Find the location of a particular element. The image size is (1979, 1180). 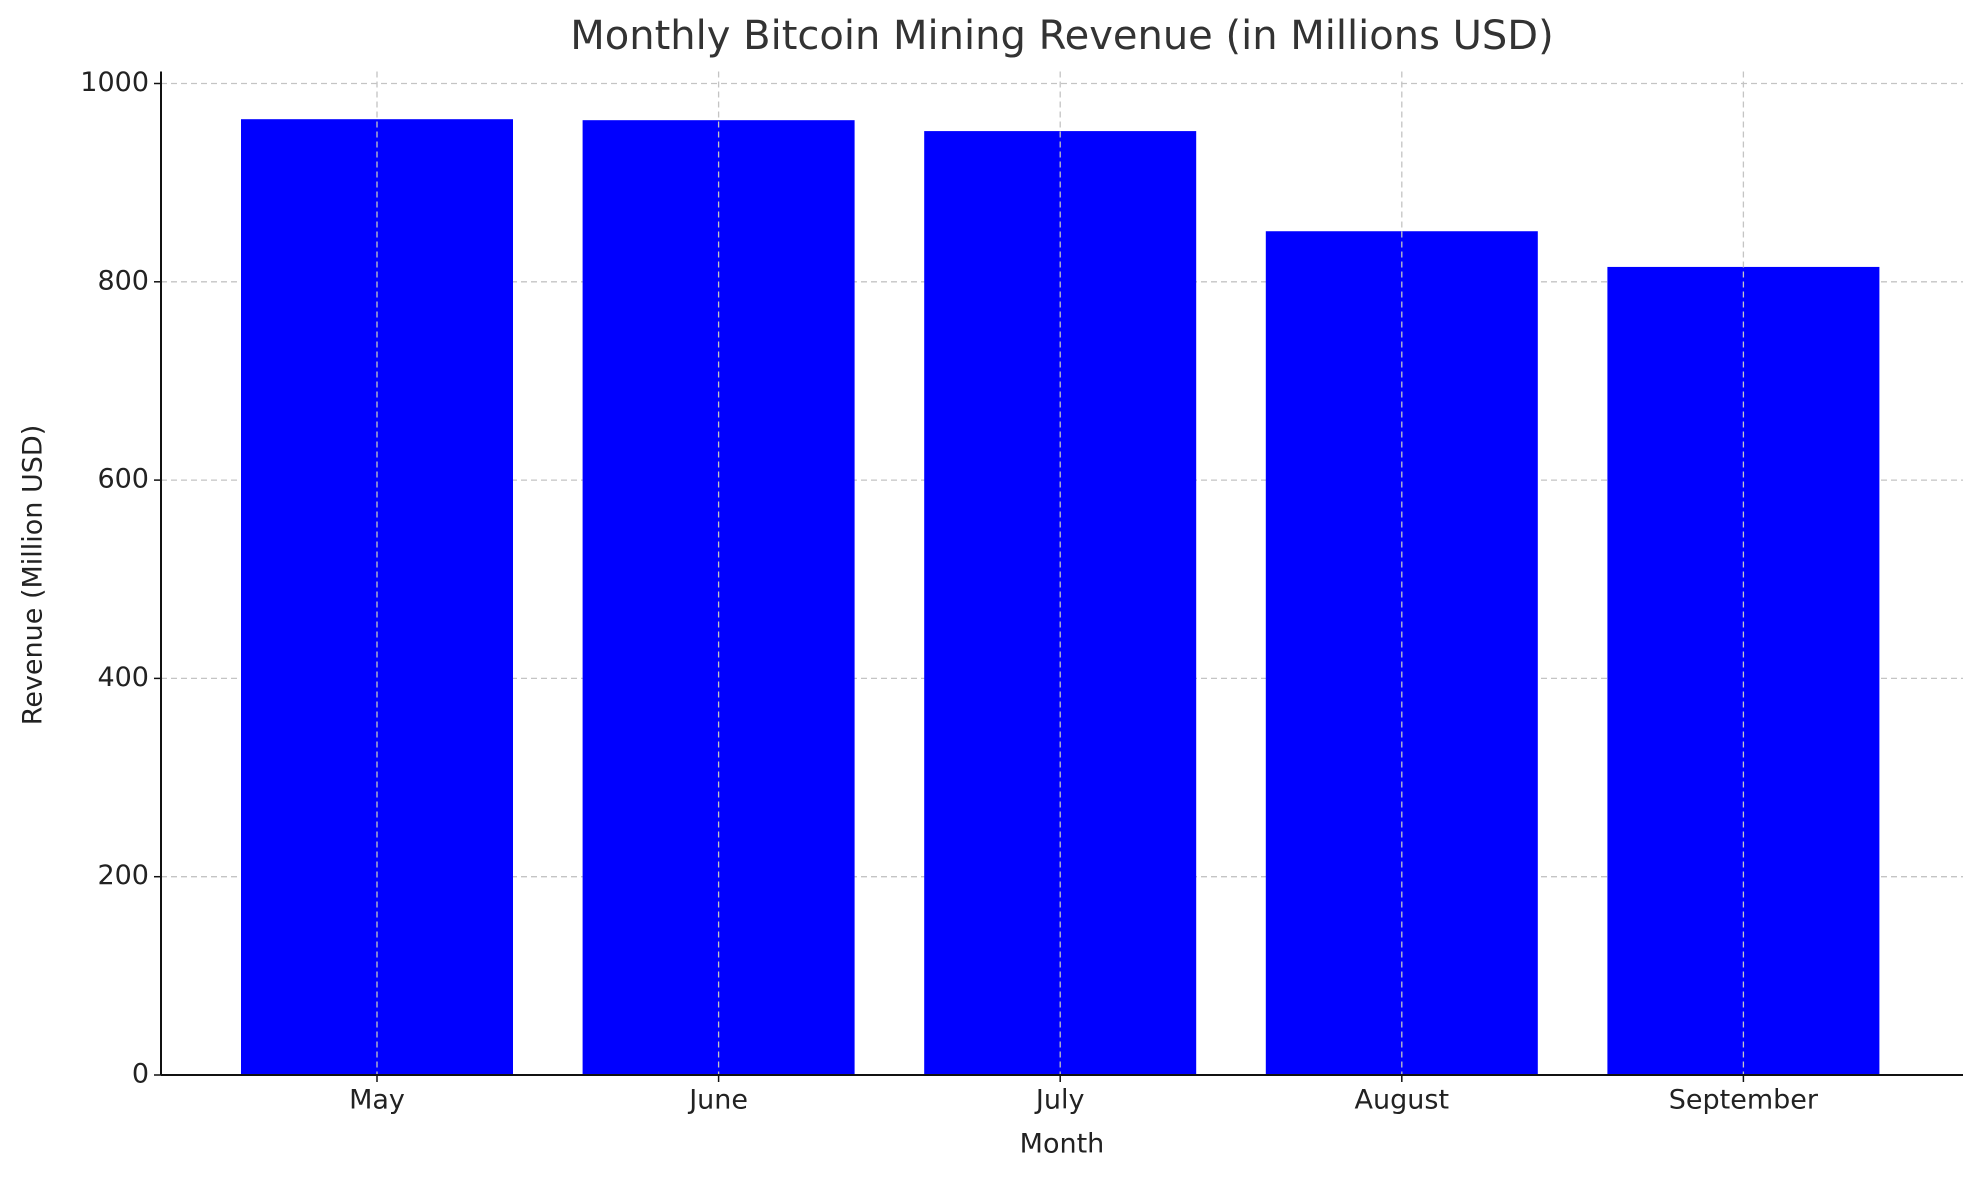

y-axis-label: Revenue (Million USD) is located at coordinates (33, 575).